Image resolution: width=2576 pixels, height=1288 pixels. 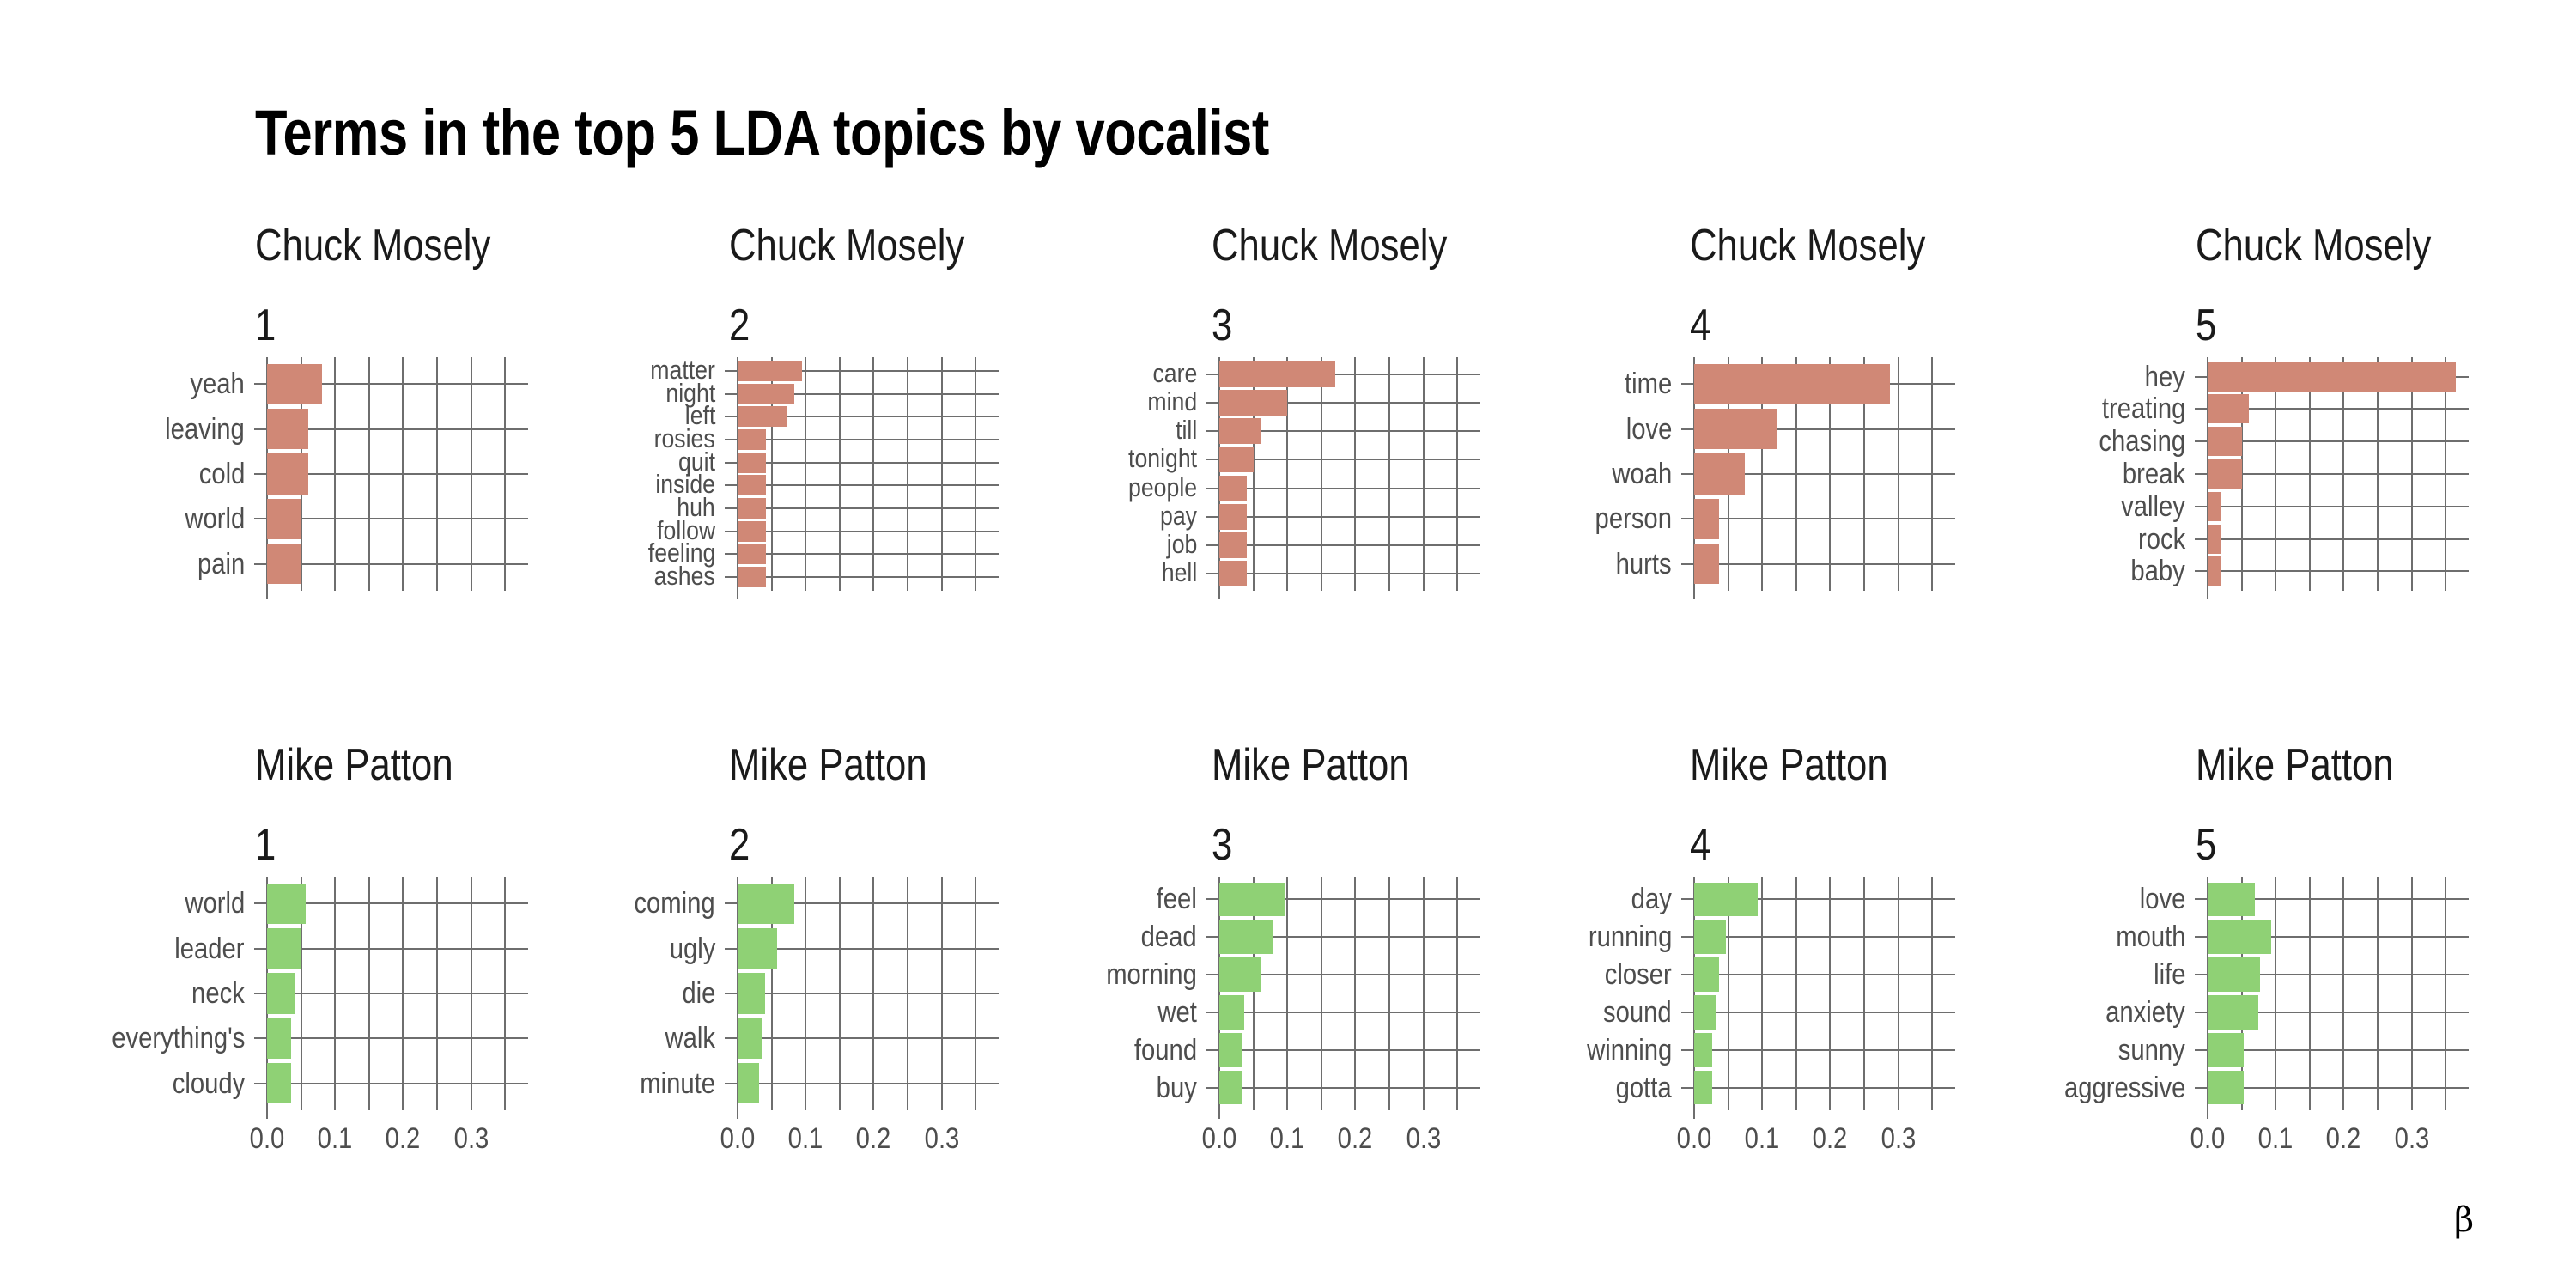 What do you see at coordinates (1293, 1015) in the screenshot?
I see `facet-panel: feel dead morning wet found buy 0.0 0.1 0.2 0.3` at bounding box center [1293, 1015].